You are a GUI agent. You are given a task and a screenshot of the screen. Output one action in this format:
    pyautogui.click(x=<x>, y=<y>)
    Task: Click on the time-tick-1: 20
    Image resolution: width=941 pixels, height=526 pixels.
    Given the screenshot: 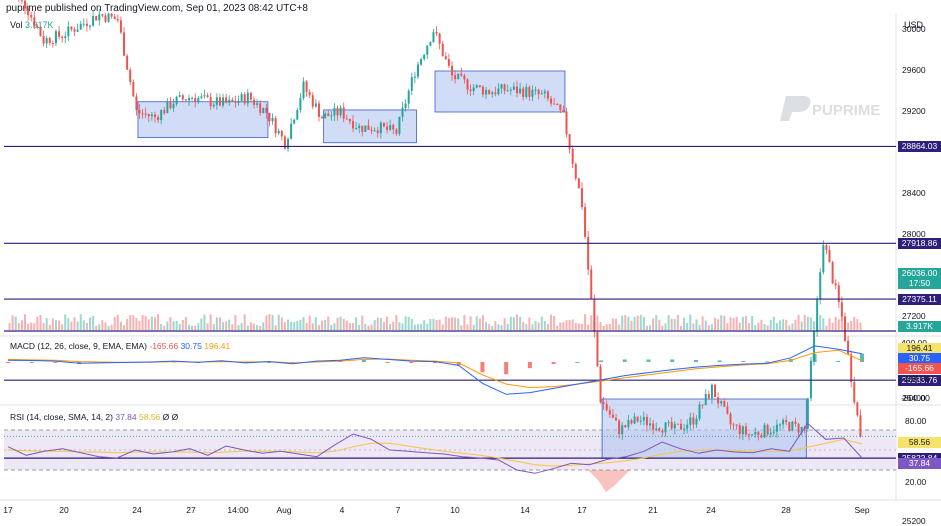 What is the action you would take?
    pyautogui.click(x=64, y=510)
    